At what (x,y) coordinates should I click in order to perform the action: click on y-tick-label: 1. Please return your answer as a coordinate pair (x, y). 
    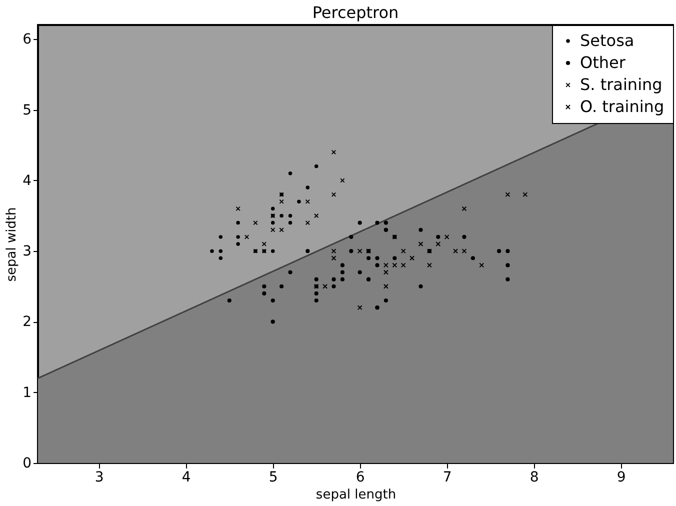
    Looking at the image, I should click on (27, 392).